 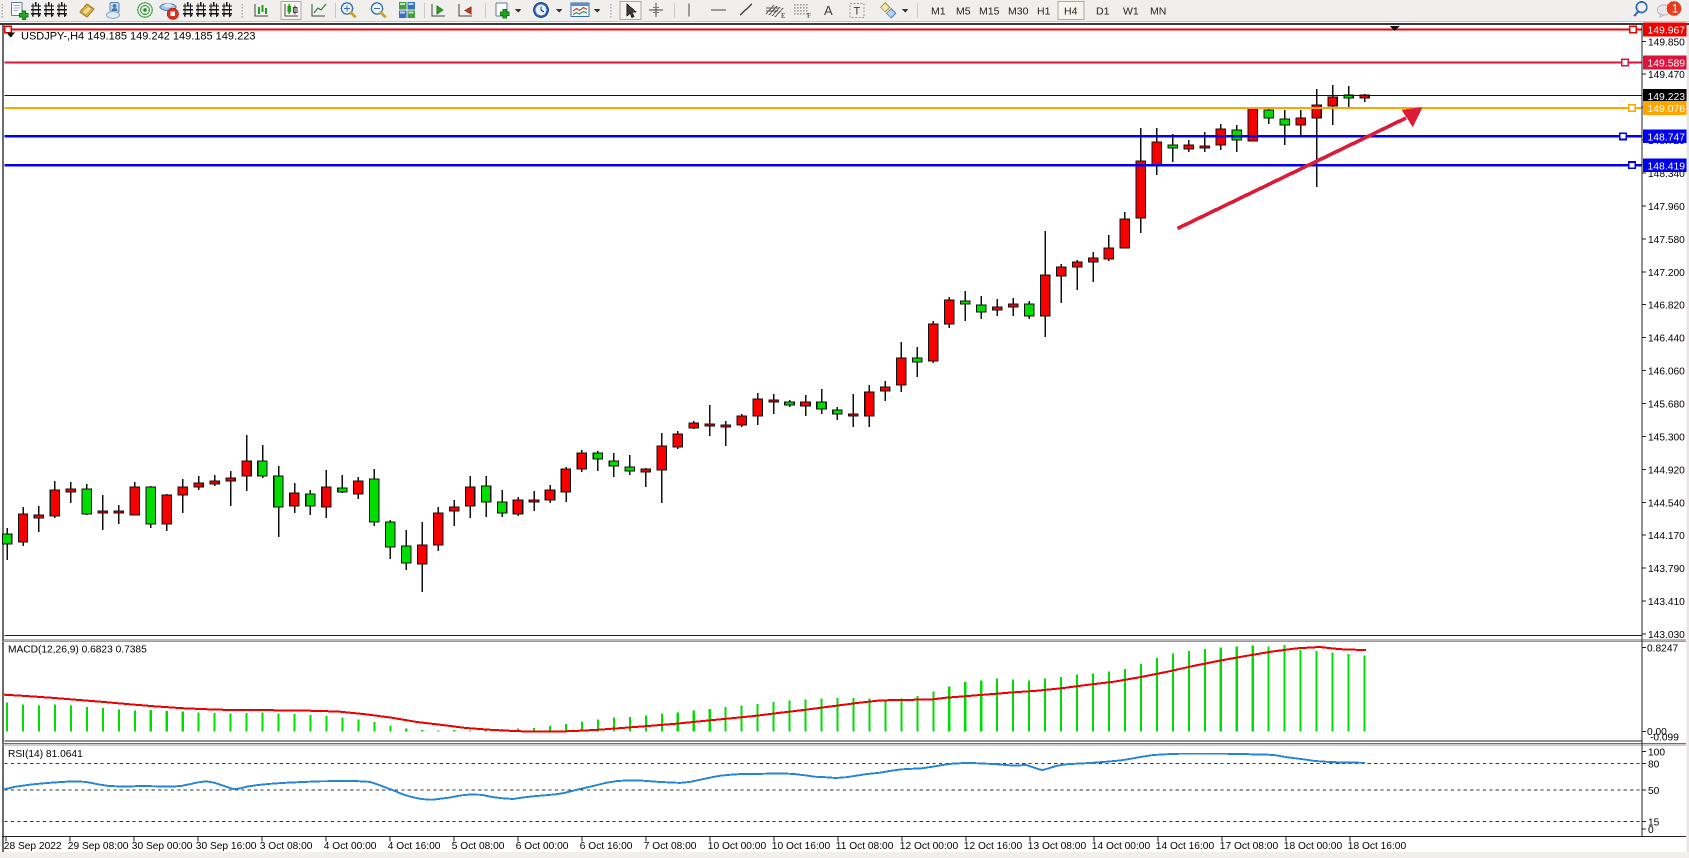 What do you see at coordinates (1249, 846) in the screenshot?
I see `svg-text: 17 Oct 08:00` at bounding box center [1249, 846].